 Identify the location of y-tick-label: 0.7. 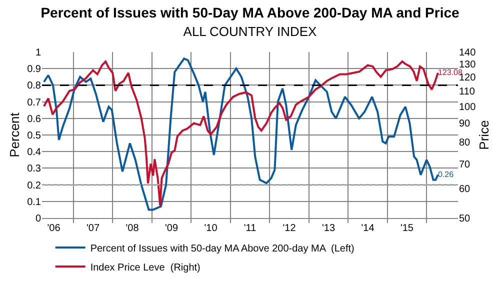
(34, 102).